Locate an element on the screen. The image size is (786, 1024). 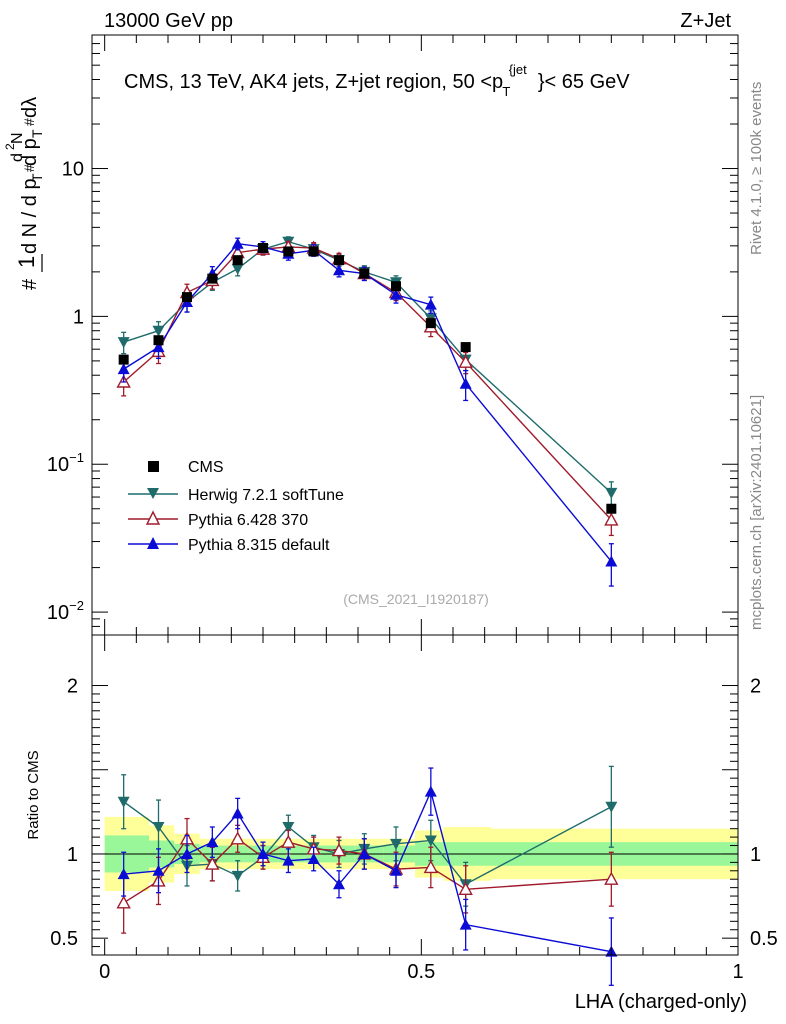
main-ylabel: # 1 d N / d p T # d 2 N d p T # dλ is located at coordinates (24, 193).